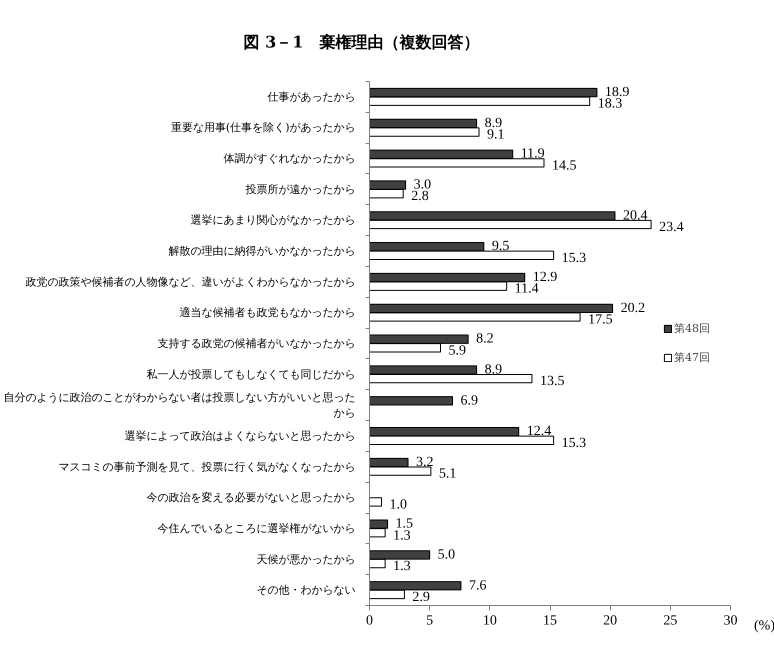  Describe the element at coordinates (362, 42) in the screenshot. I see `chart-title: 図 3－1 棄権理由（複数回答）` at that location.